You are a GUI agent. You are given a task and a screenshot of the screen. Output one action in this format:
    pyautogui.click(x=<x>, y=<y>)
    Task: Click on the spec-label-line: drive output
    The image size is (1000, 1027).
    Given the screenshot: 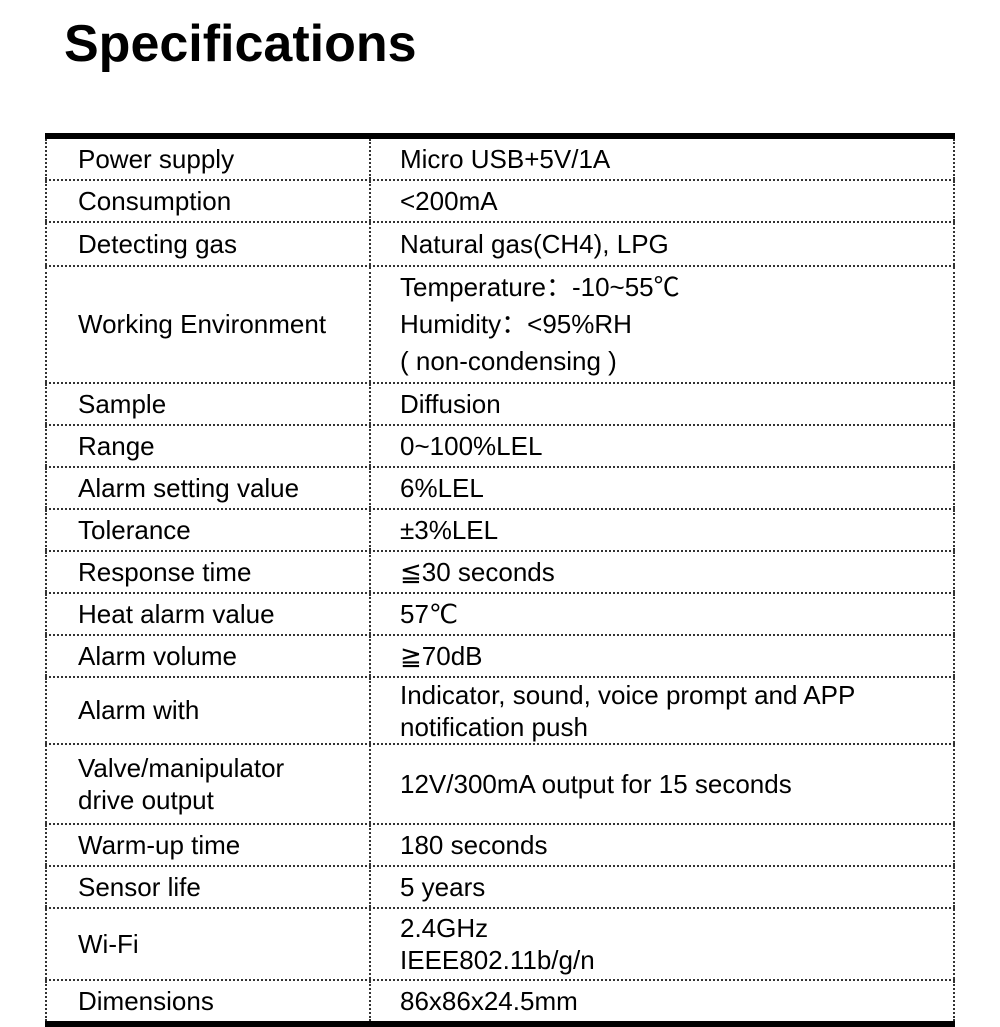 What is the action you would take?
    pyautogui.click(x=146, y=800)
    